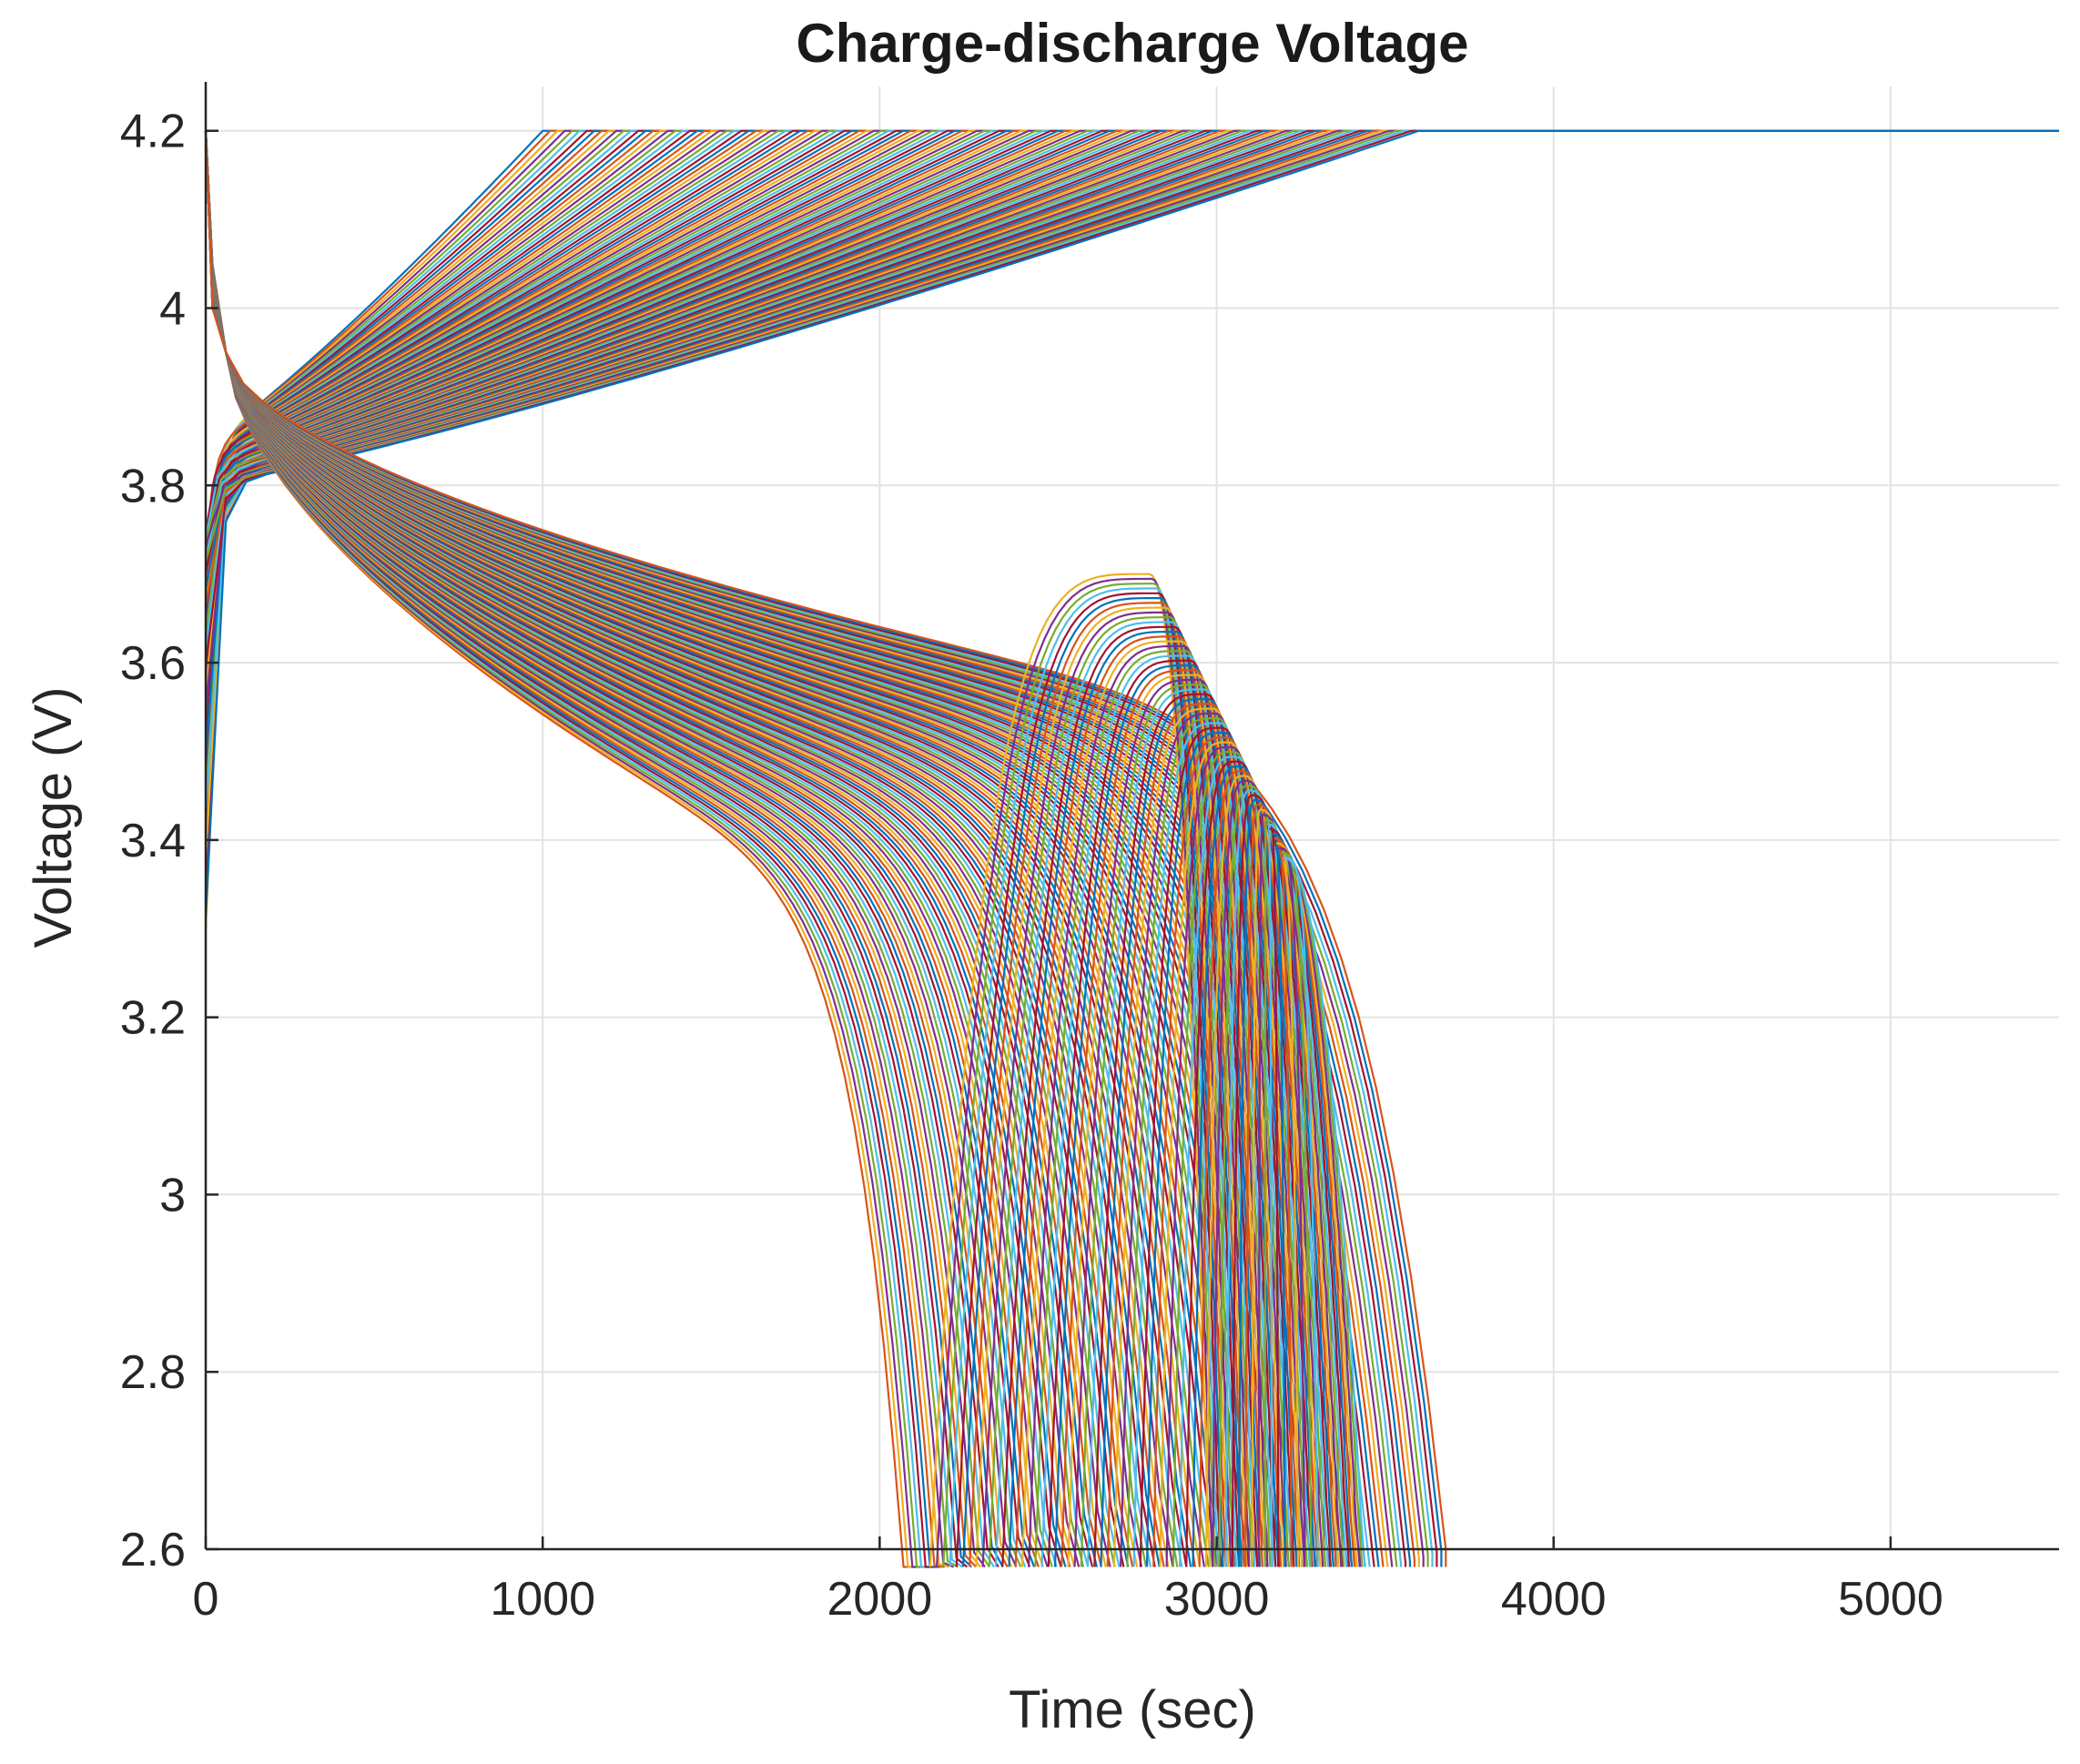 This screenshot has width=2080, height=1764. What do you see at coordinates (1554, 1599) in the screenshot?
I see `x-tick-label: 4000` at bounding box center [1554, 1599].